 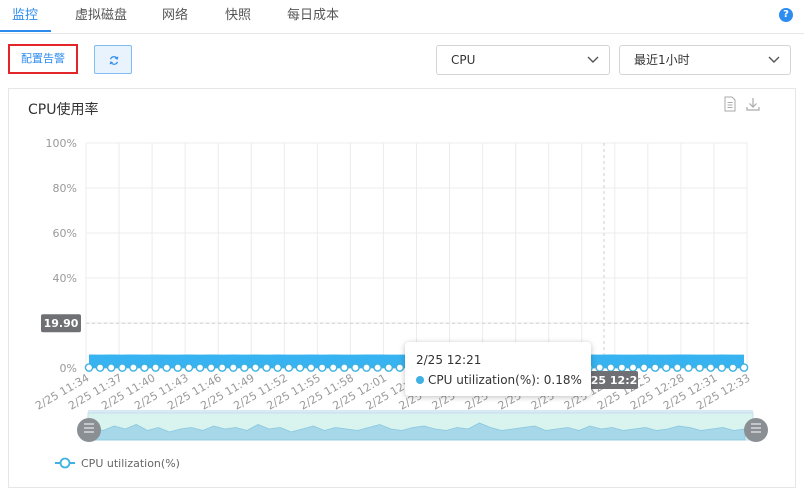 I want to click on y-tick-label: 0%, so click(x=68, y=368).